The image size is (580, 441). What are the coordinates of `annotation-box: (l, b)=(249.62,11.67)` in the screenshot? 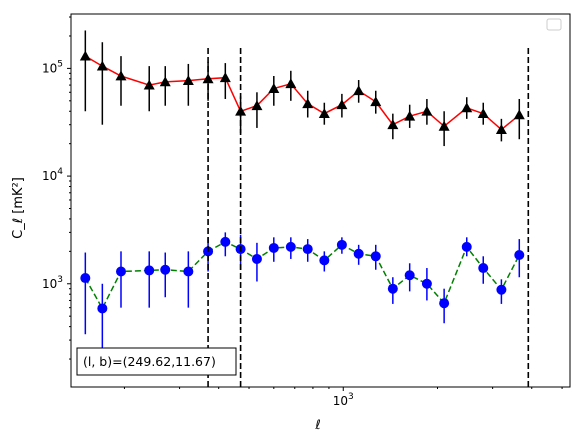 It's located at (156, 361).